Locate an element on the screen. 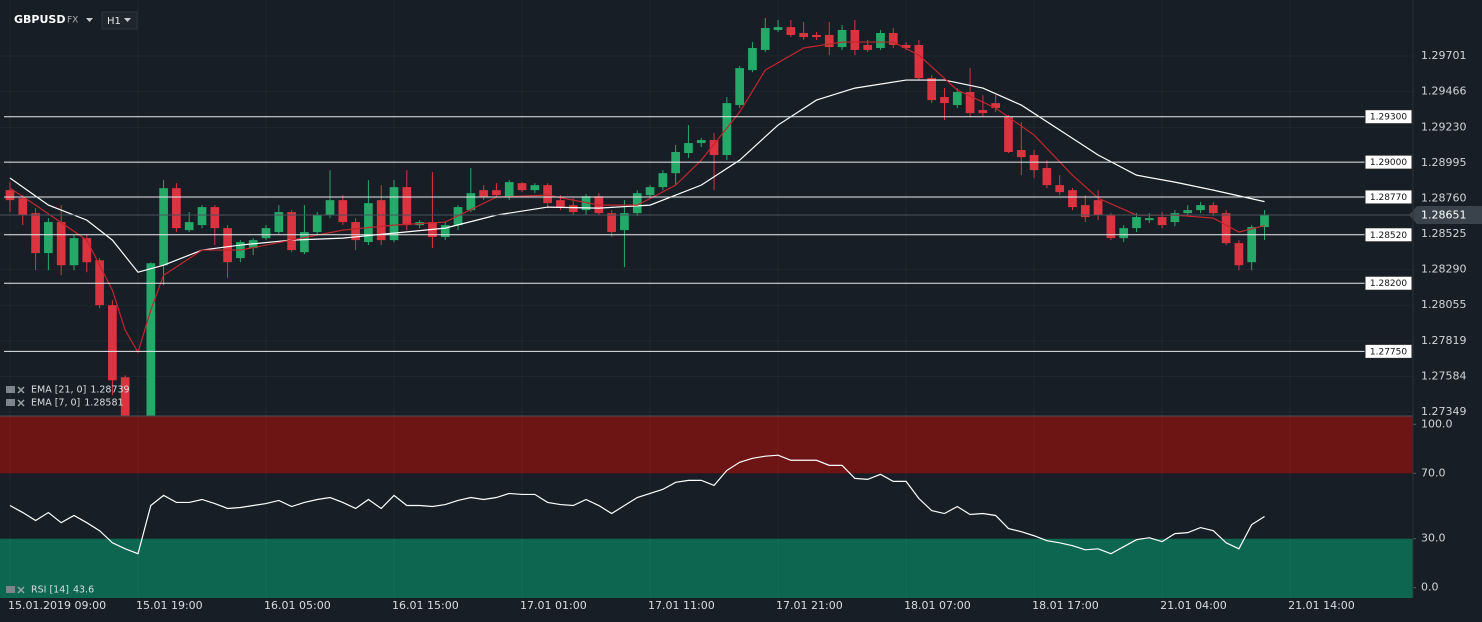 Image resolution: width=1482 pixels, height=622 pixels. x-tick-label: 17.01 01:00 is located at coordinates (553, 605).